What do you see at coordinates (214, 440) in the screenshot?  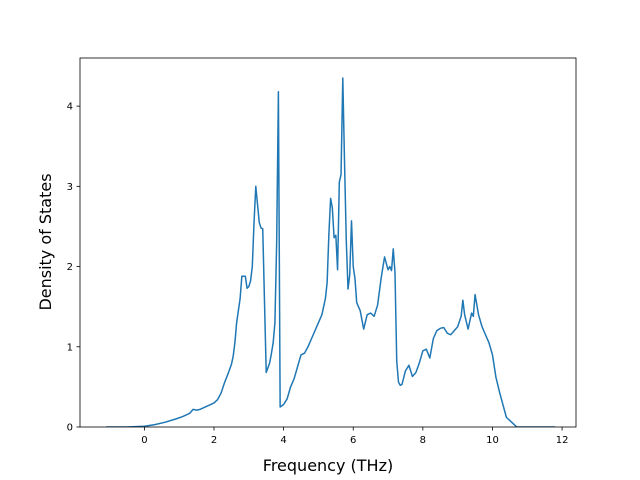 I see `x-tick-label: 2` at bounding box center [214, 440].